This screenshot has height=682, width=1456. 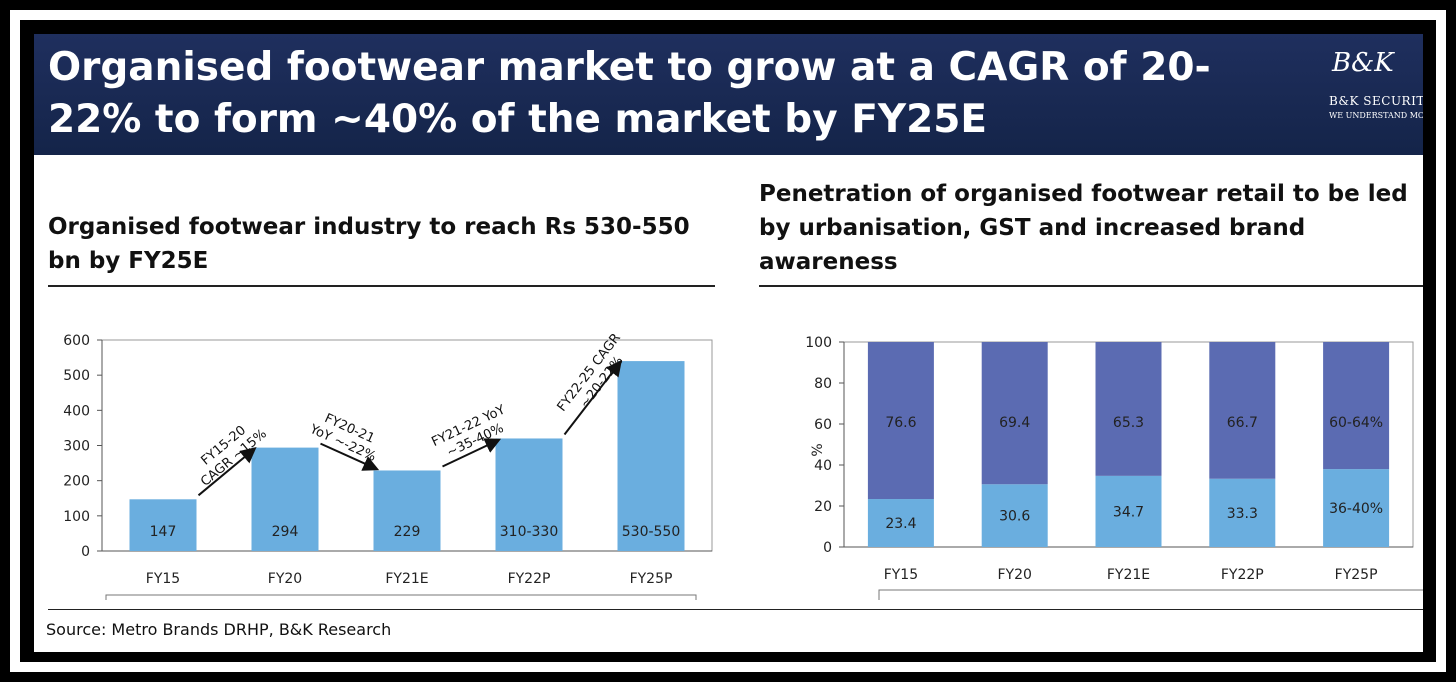 What do you see at coordinates (219, 629) in the screenshot?
I see `source-note: Source: Metro Brands DRHP, B&K Research` at bounding box center [219, 629].